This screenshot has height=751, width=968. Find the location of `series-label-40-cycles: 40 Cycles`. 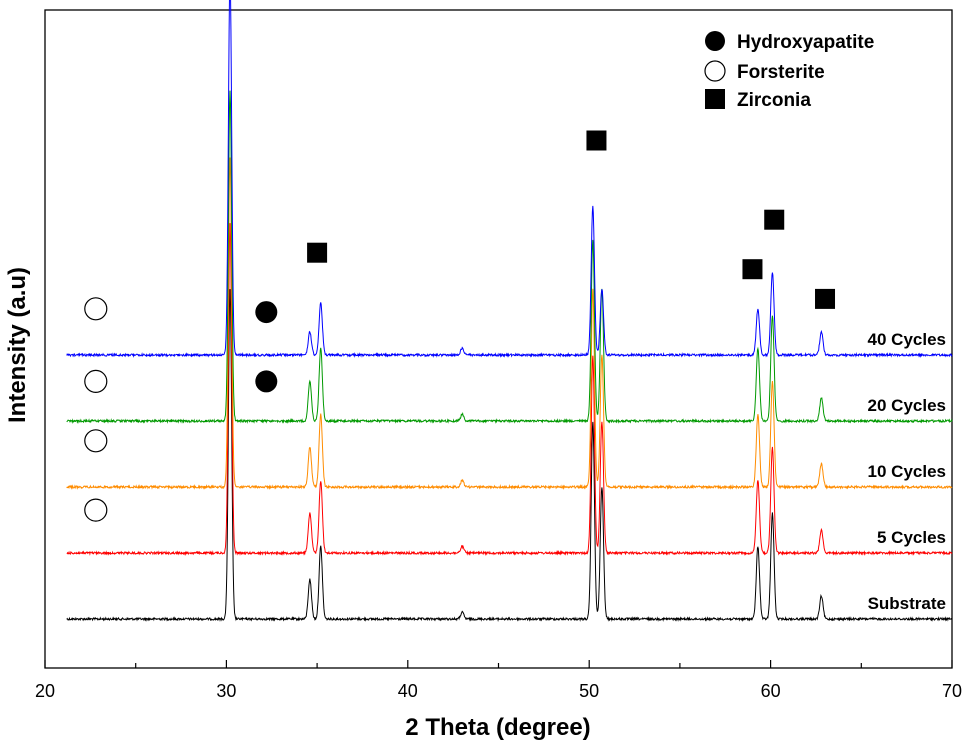

series-label-40-cycles: 40 Cycles is located at coordinates (907, 339).